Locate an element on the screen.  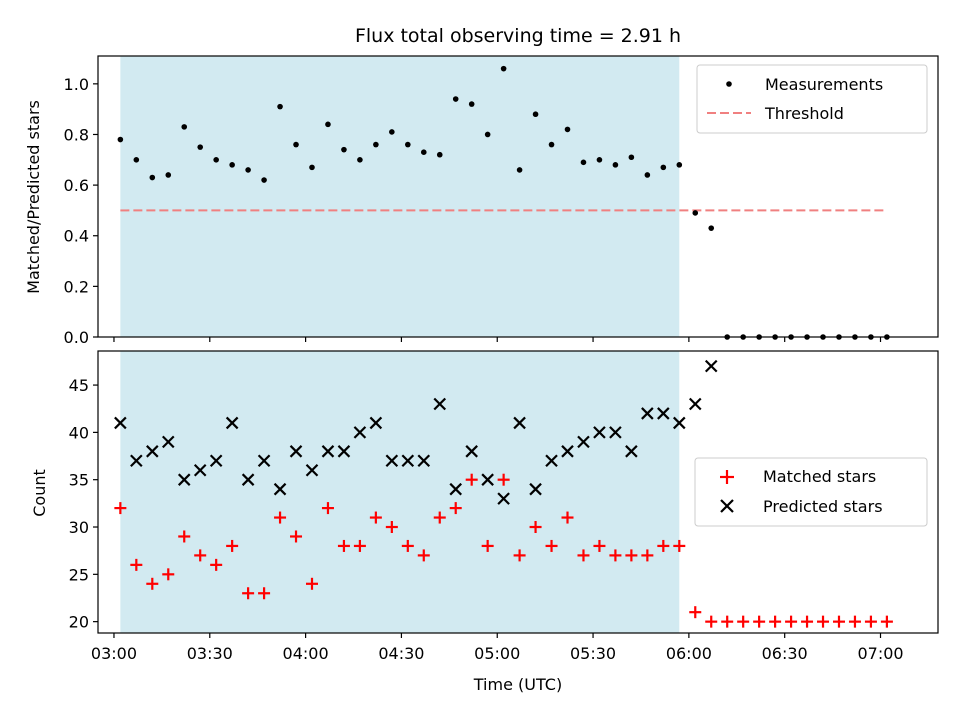
top-legend-box is located at coordinates (812, 99).